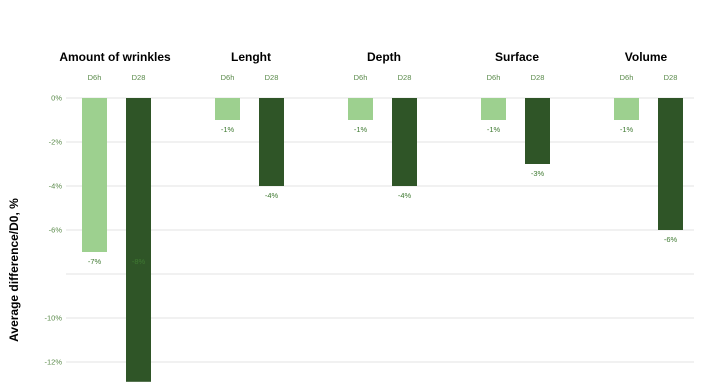  I want to click on y-tick-label: -12%, so click(53, 362).